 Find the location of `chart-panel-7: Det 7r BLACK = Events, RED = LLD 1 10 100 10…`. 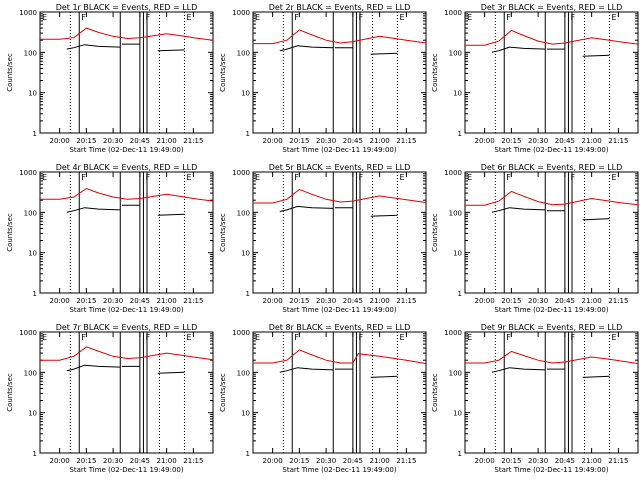

chart-panel-7: Det 7r BLACK = Events, RED = LLD 1 10 100 10… is located at coordinates (110, 398).